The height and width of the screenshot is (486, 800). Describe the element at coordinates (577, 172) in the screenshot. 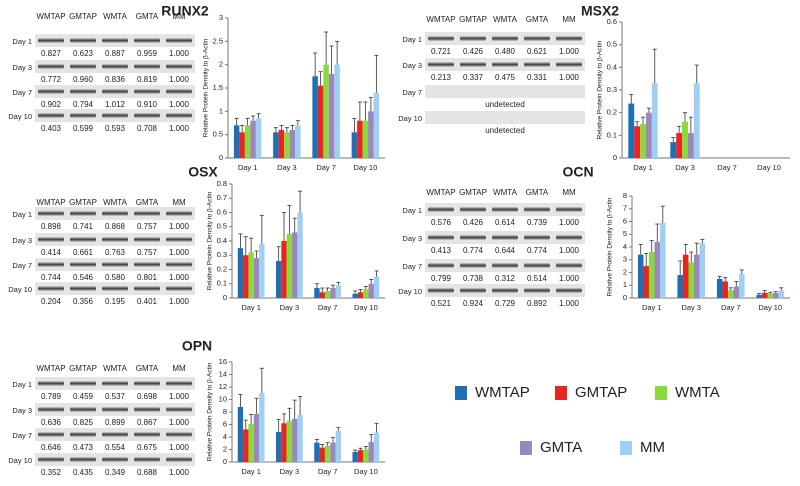

I see `panel-title: OCN` at that location.